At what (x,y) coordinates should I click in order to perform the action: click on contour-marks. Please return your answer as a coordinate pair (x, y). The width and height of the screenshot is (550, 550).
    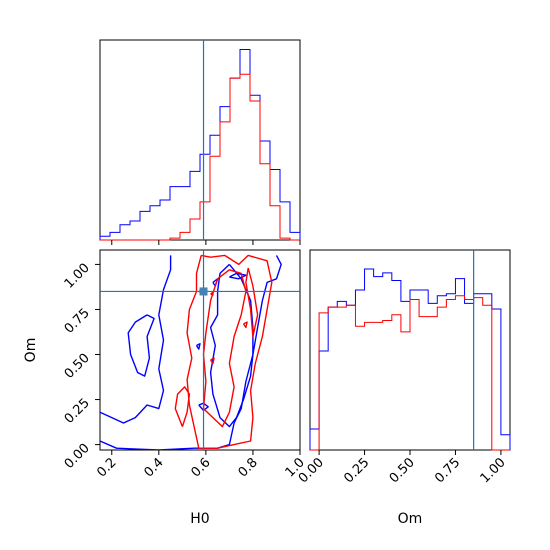
    Looking at the image, I should click on (196, 350).